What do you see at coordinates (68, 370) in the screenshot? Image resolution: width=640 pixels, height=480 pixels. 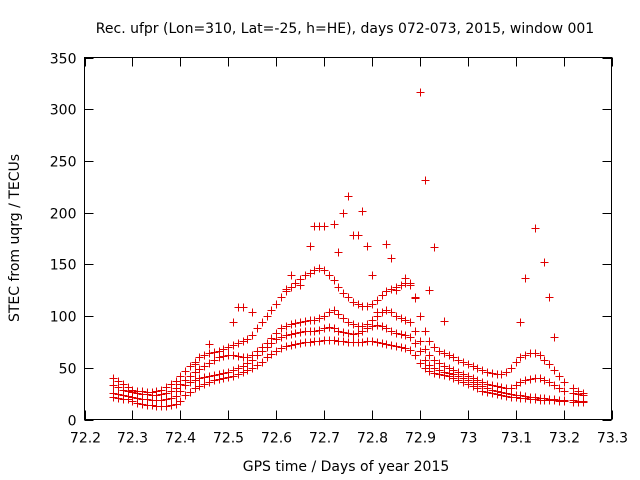 I see `y-tick-label: 50` at bounding box center [68, 370].